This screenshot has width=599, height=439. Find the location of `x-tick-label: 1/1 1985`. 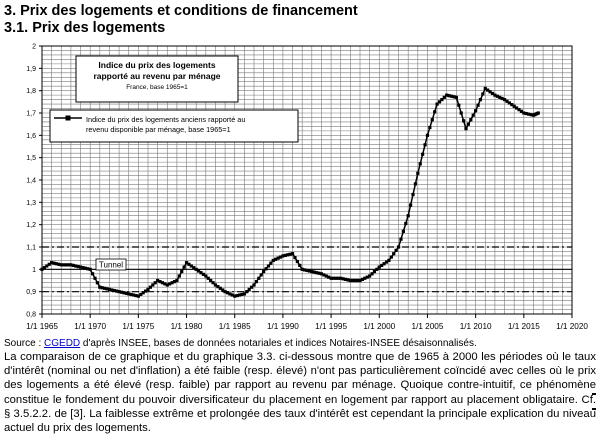

x-tick-label: 1/1 1985 is located at coordinates (235, 326).